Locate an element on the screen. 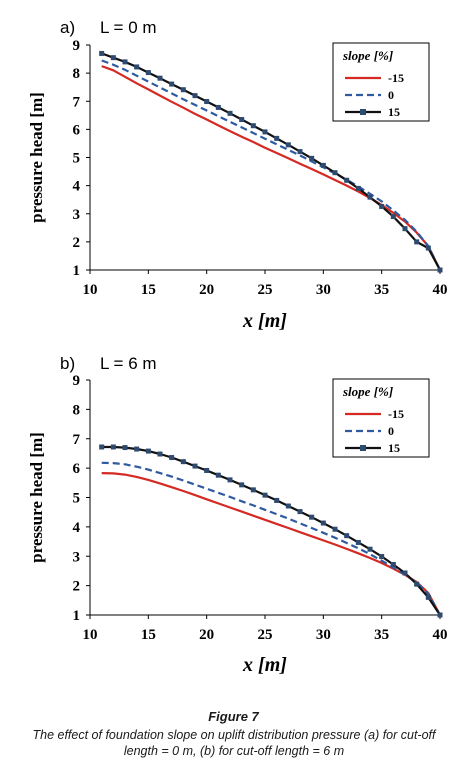 Image resolution: width=467 pixels, height=779 pixels. legend-item-label: 0 is located at coordinates (391, 431).